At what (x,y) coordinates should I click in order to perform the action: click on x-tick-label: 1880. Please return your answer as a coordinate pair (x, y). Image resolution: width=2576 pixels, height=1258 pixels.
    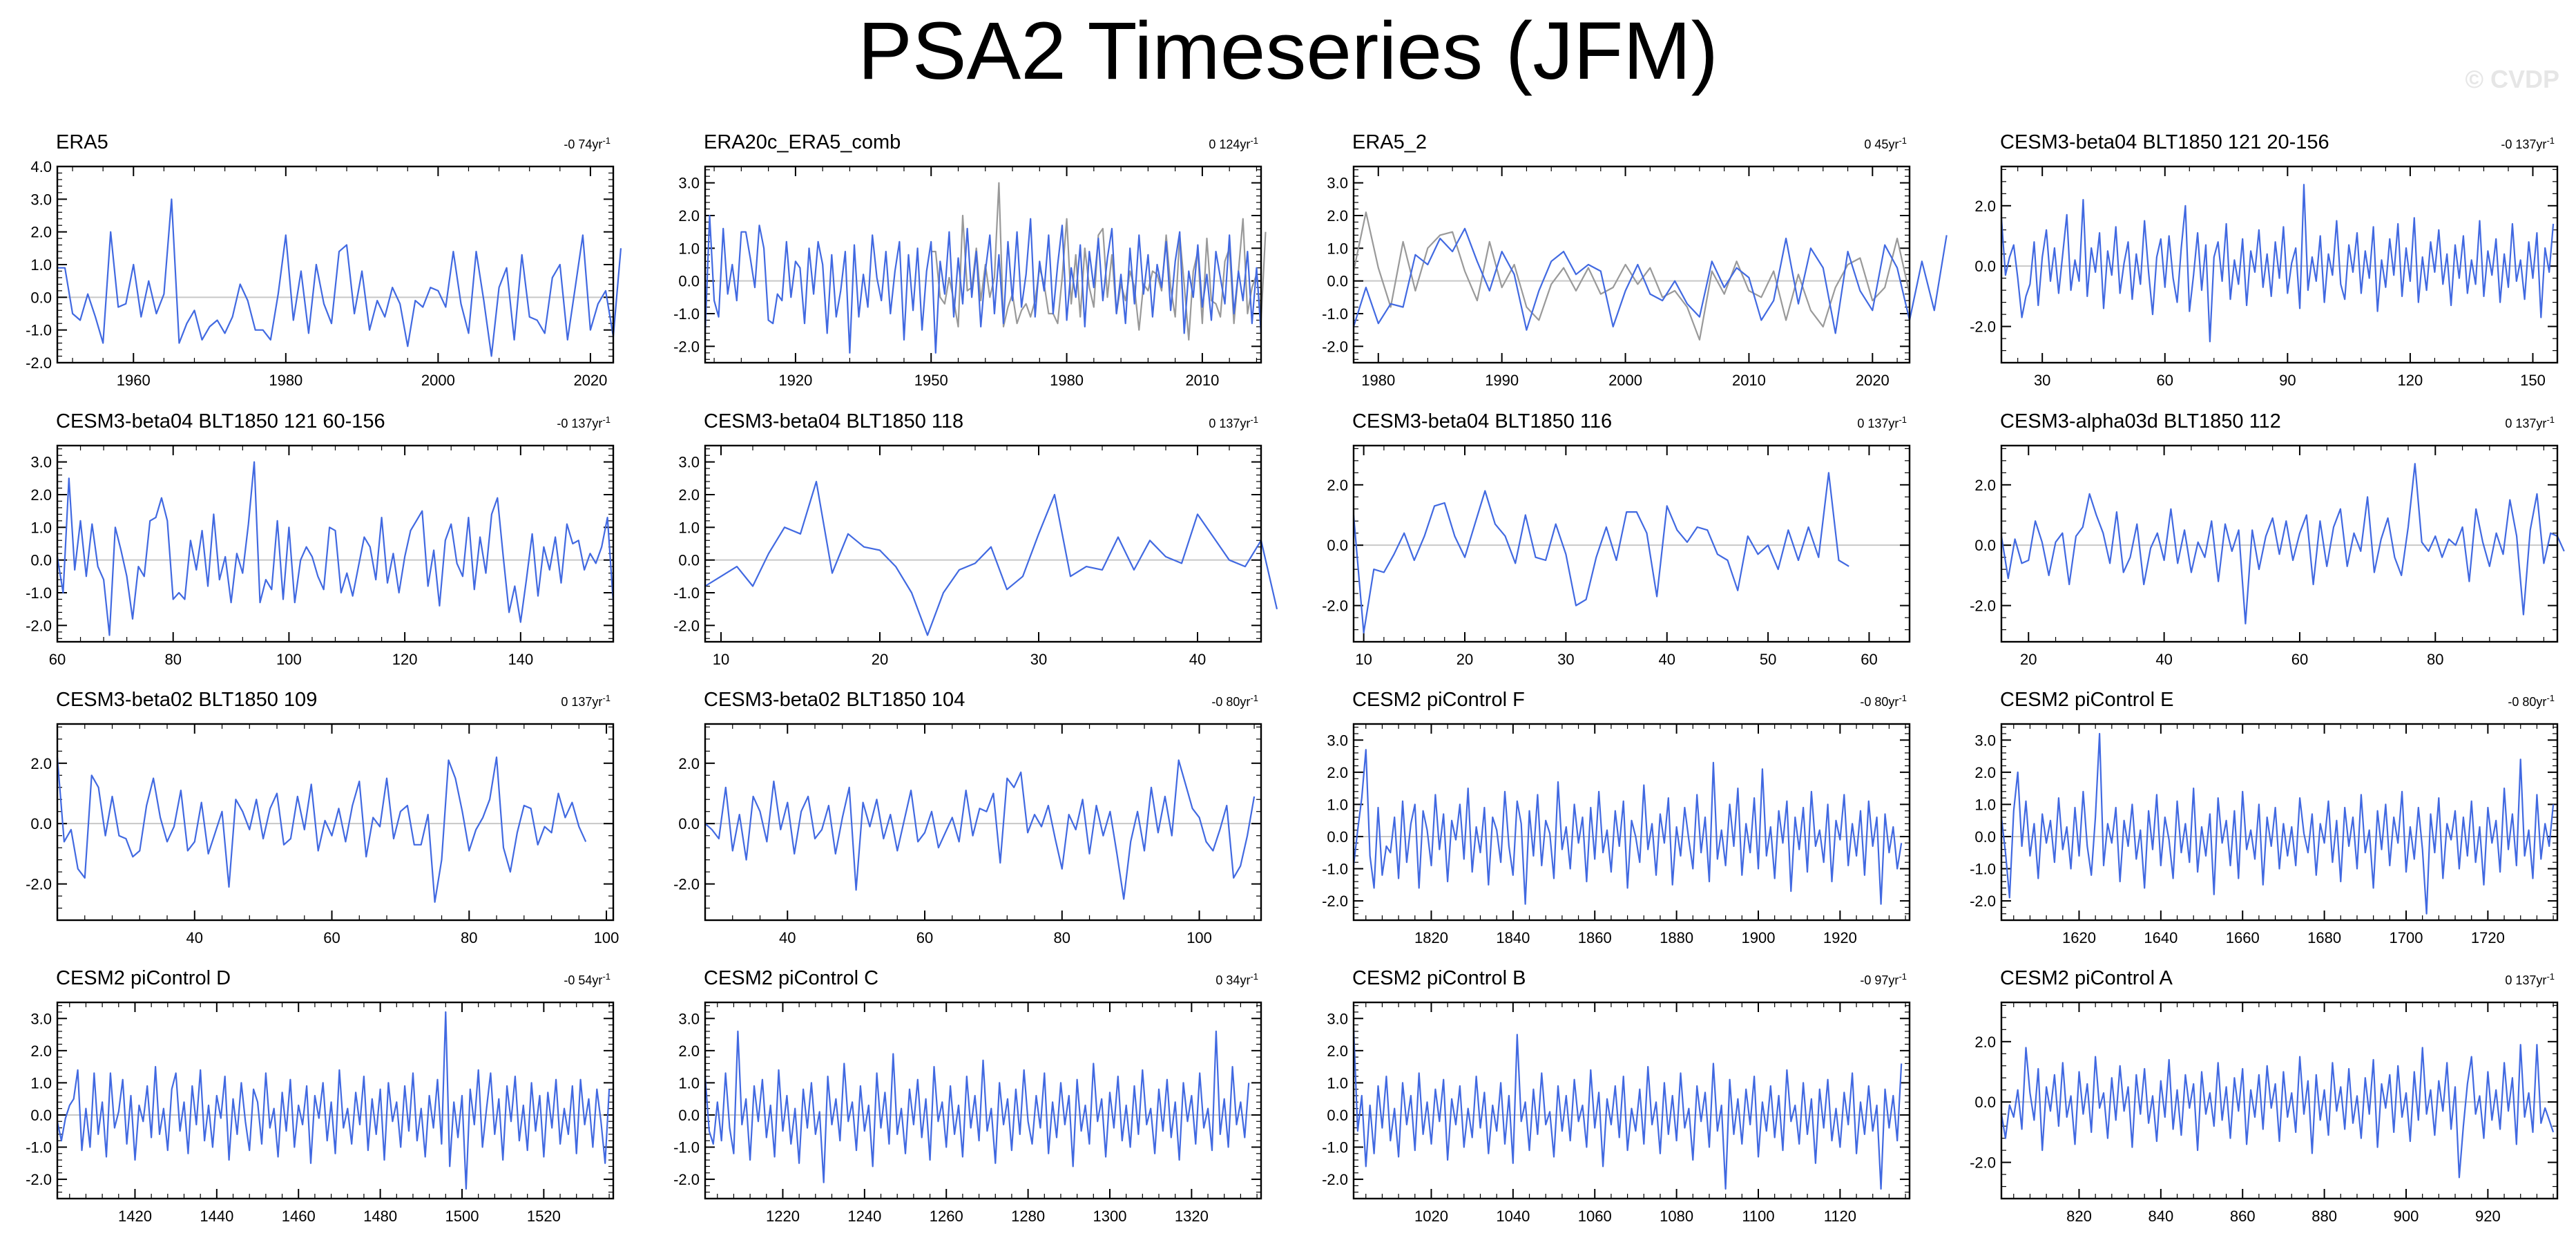
    Looking at the image, I should click on (1676, 937).